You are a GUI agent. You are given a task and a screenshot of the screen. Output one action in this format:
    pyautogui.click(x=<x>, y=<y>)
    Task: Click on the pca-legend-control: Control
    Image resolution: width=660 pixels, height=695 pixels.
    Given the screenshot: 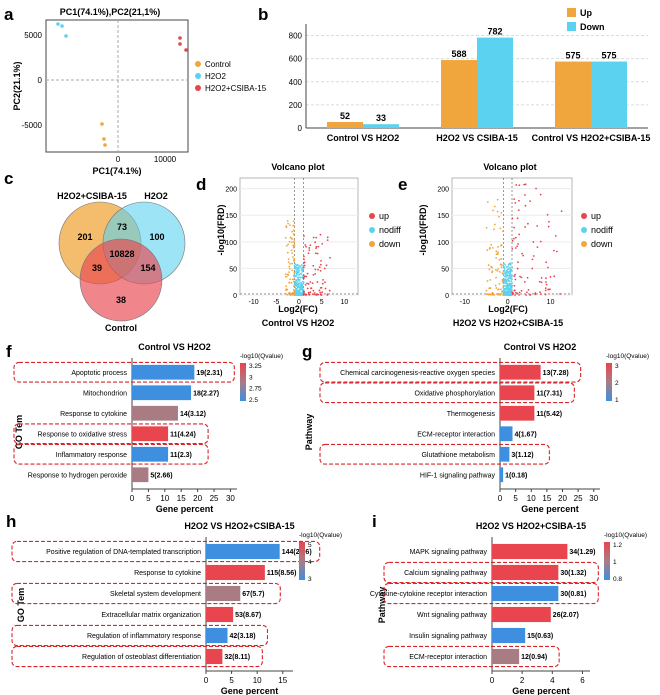 What is the action you would take?
    pyautogui.click(x=218, y=64)
    